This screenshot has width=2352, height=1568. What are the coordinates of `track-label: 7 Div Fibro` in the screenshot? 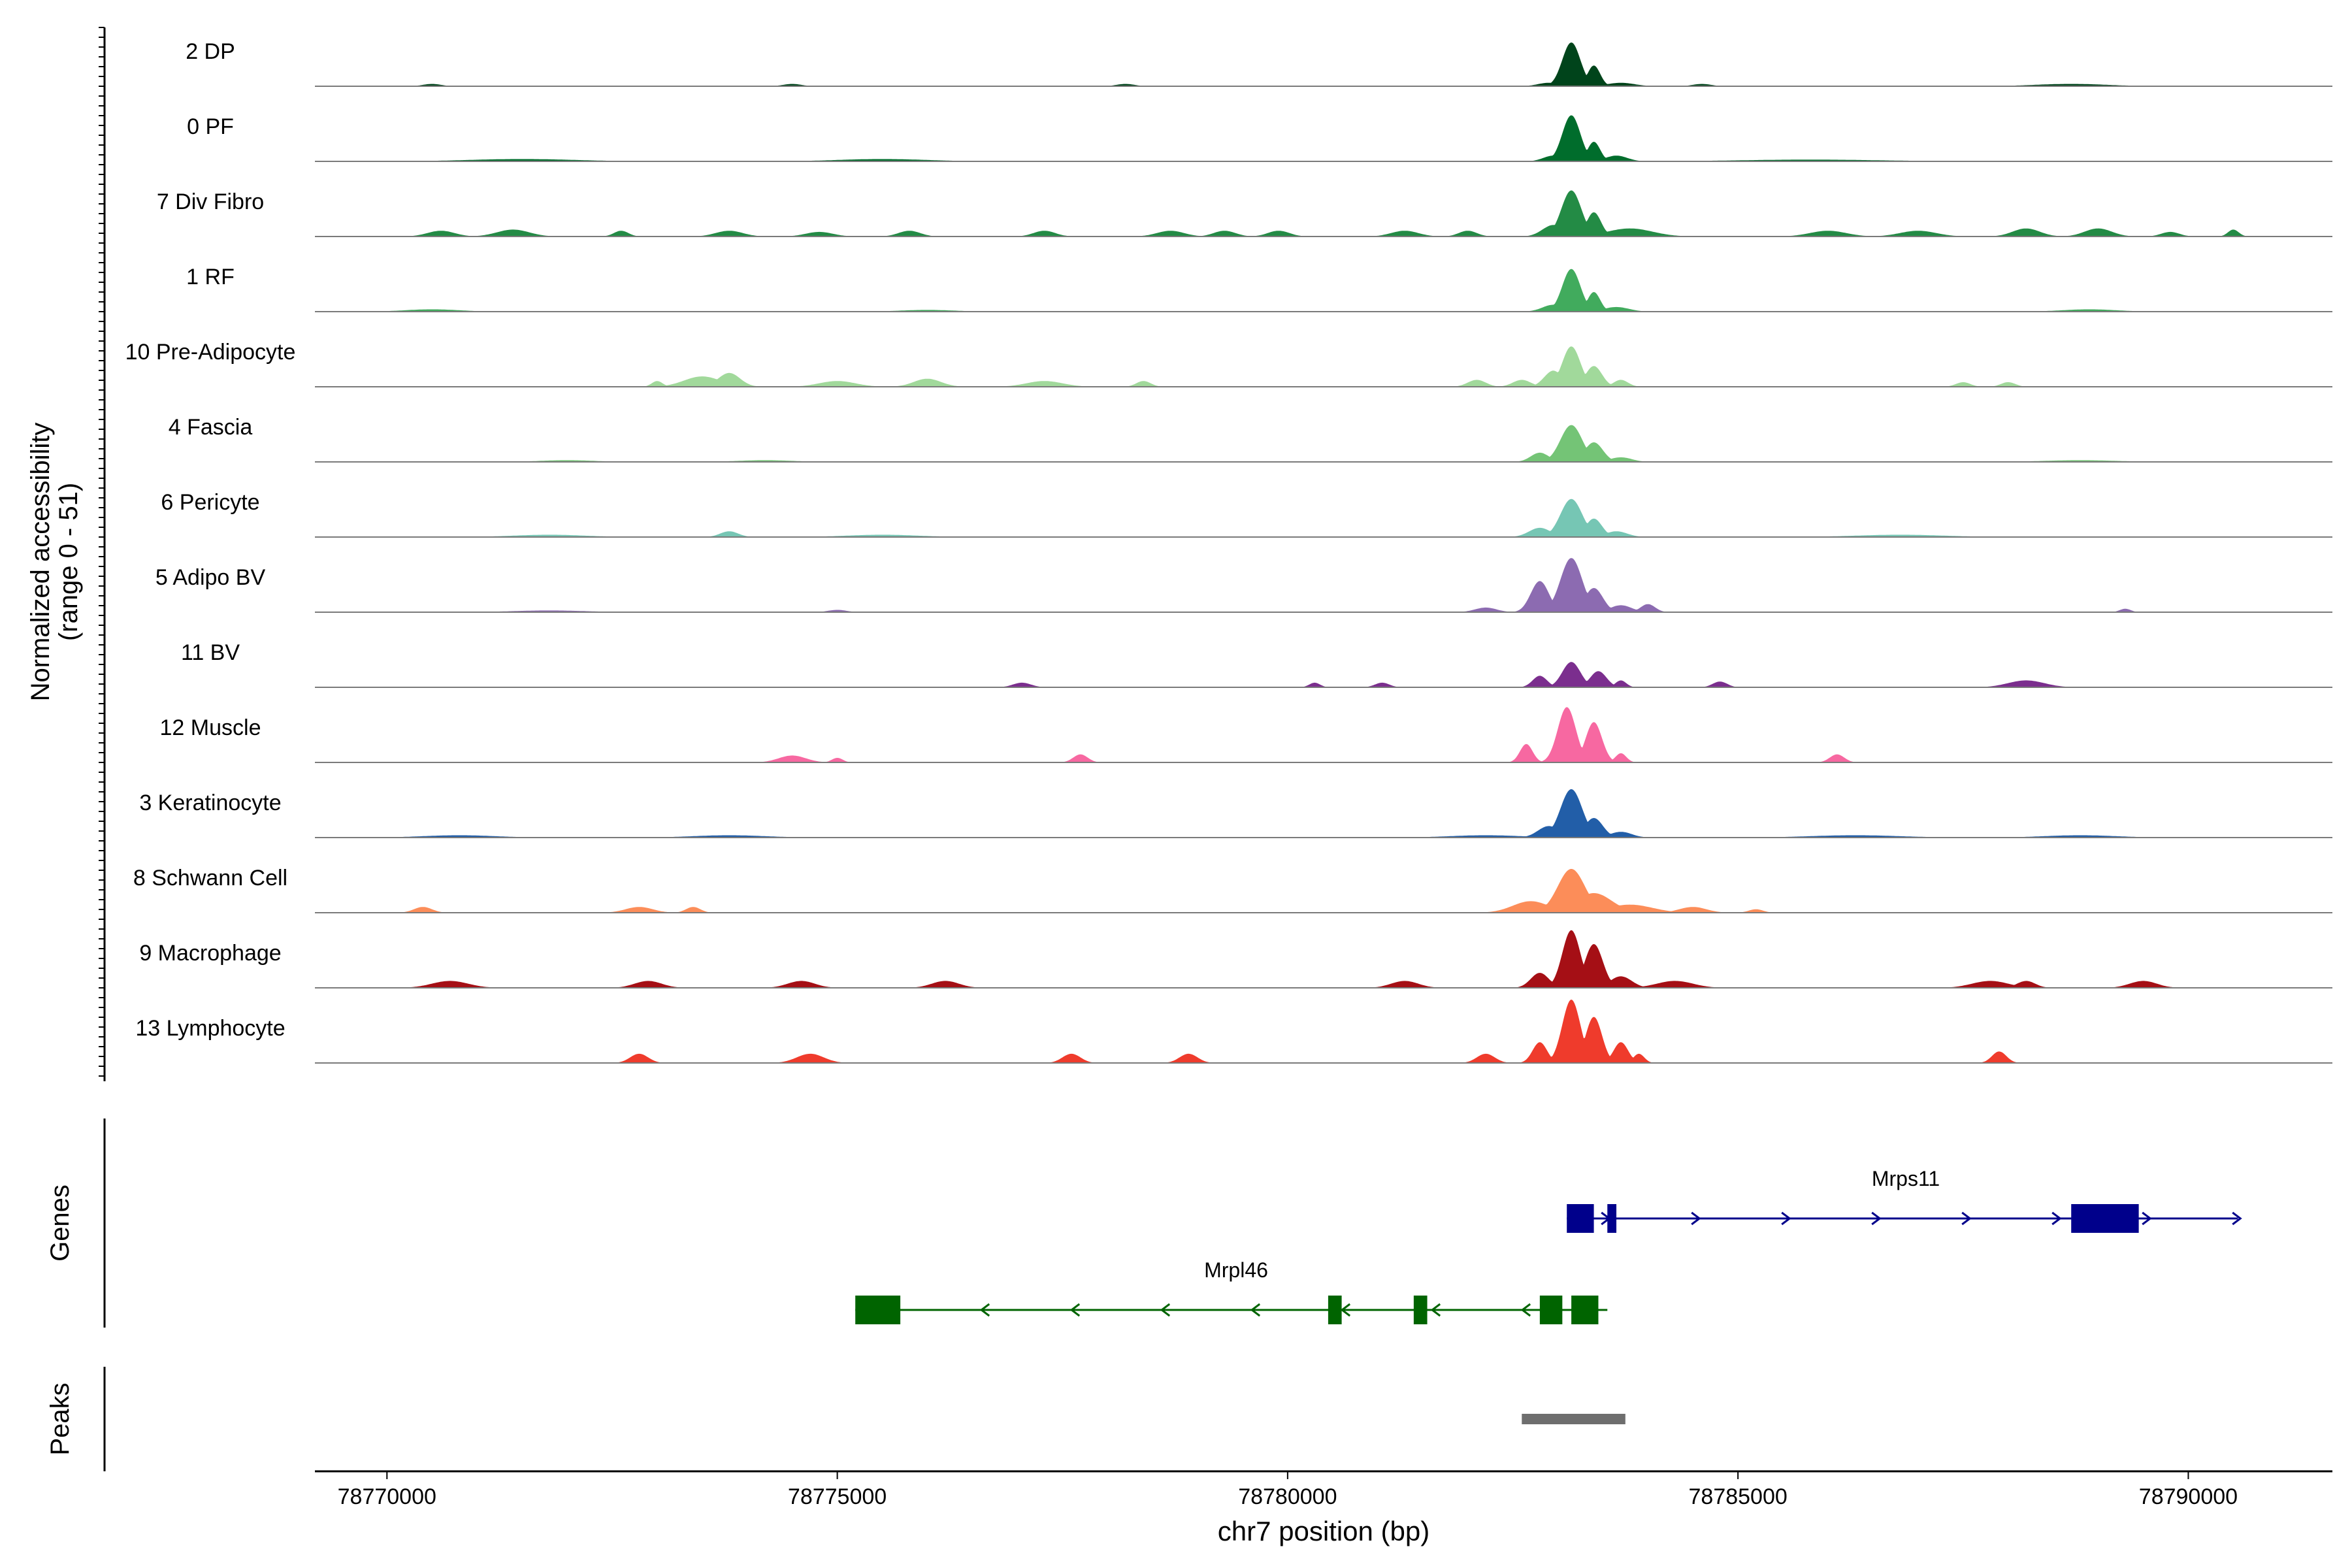 It's located at (210, 201).